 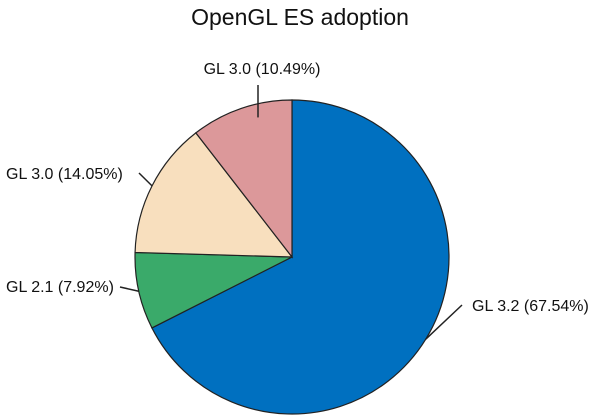 I want to click on slice-label-1: GL 3.2 (67.54%), so click(x=530, y=306).